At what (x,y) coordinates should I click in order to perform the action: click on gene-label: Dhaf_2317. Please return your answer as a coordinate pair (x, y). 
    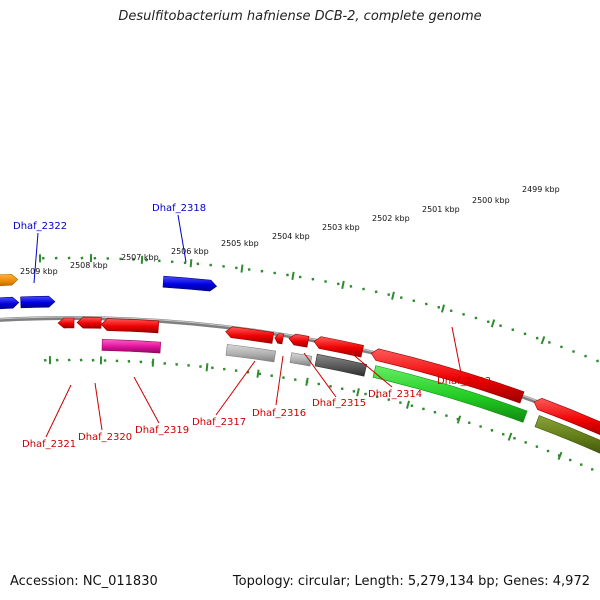
    Looking at the image, I should click on (219, 422).